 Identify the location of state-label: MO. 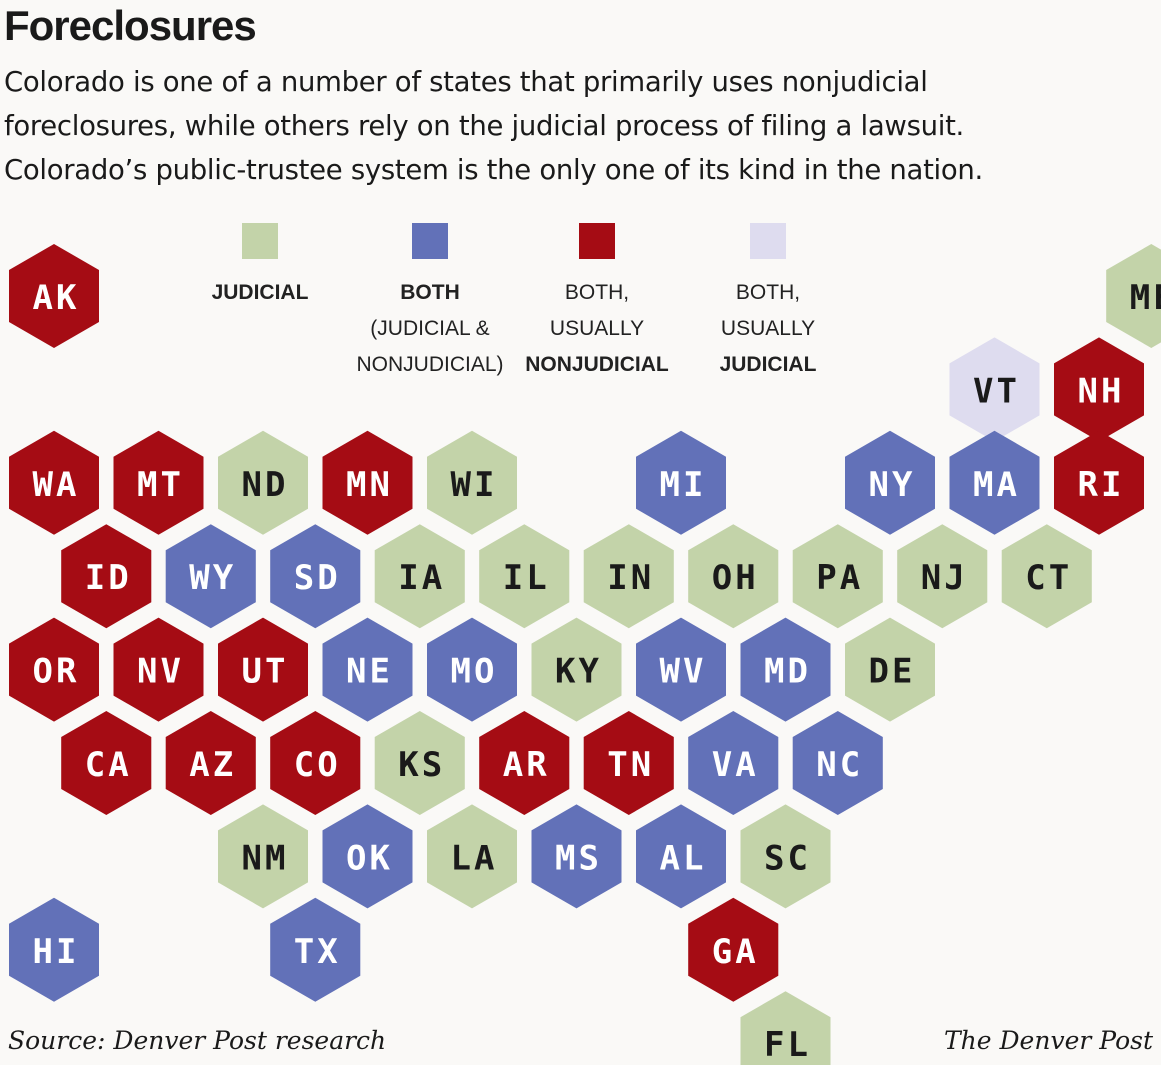
(474, 672).